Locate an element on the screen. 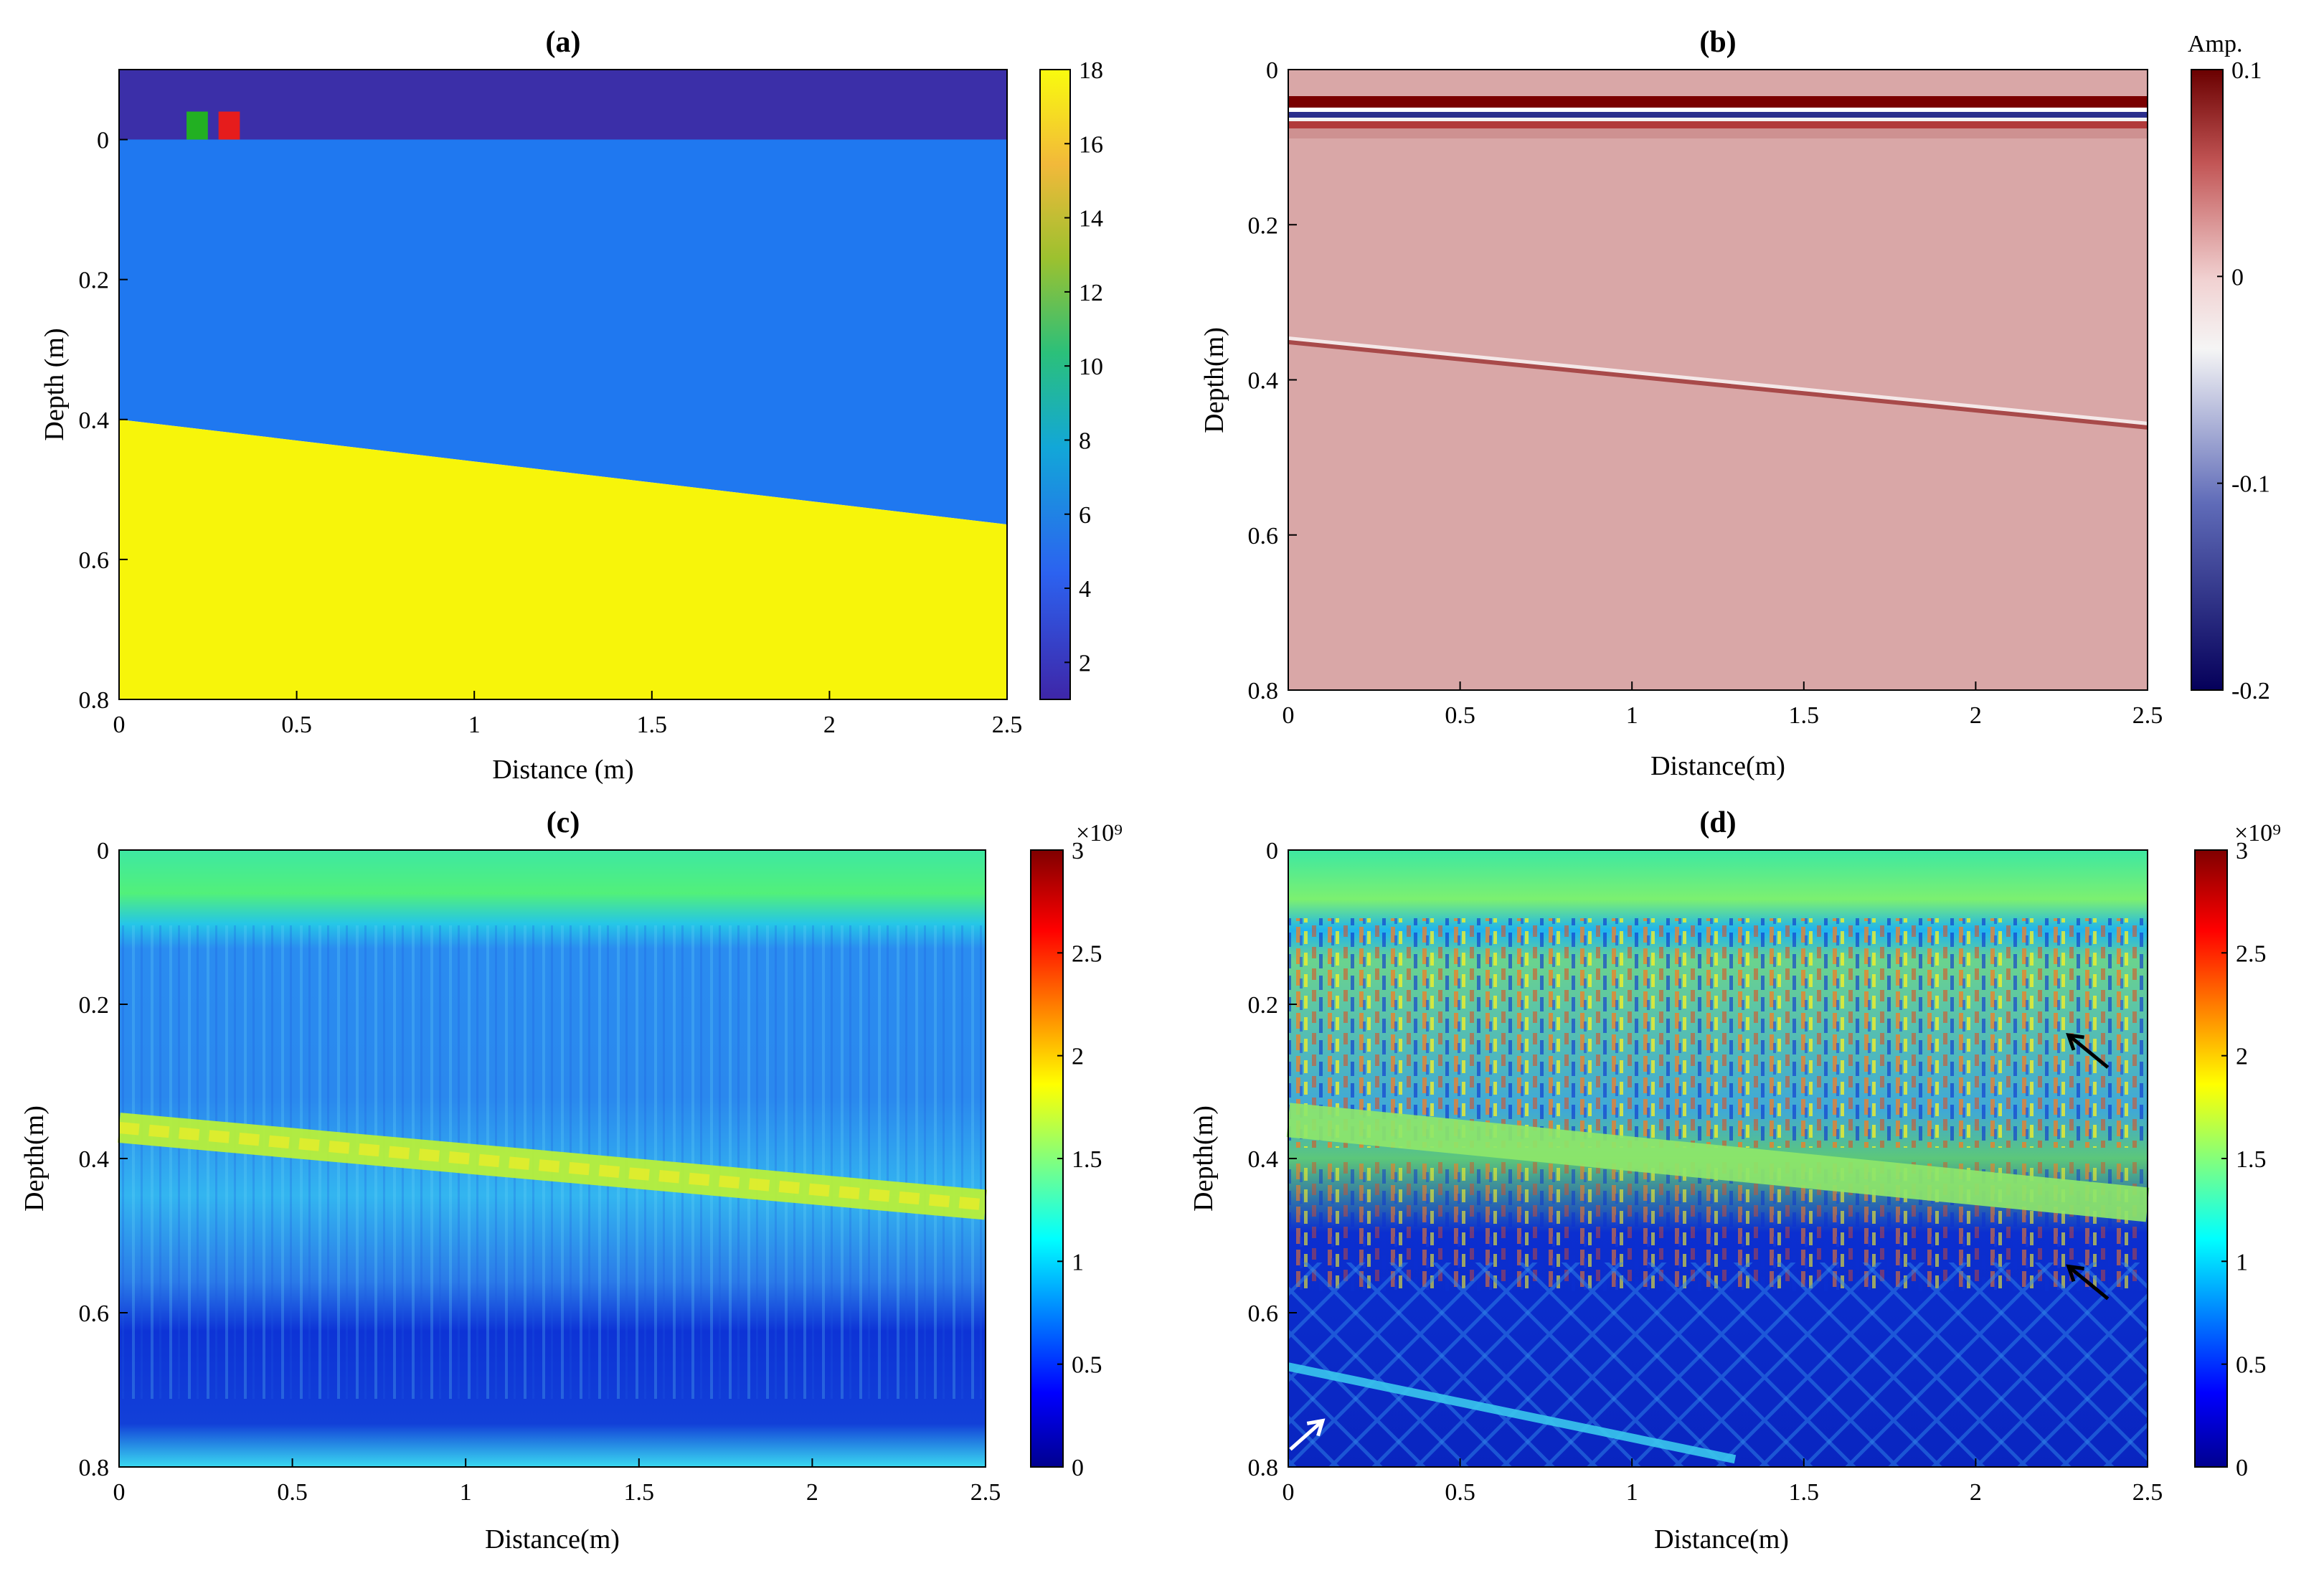 The width and height of the screenshot is (2324, 1576). panel-b-y-ticks: 0 0.2 0.4 0.6 0.8 is located at coordinates (1272, 380).